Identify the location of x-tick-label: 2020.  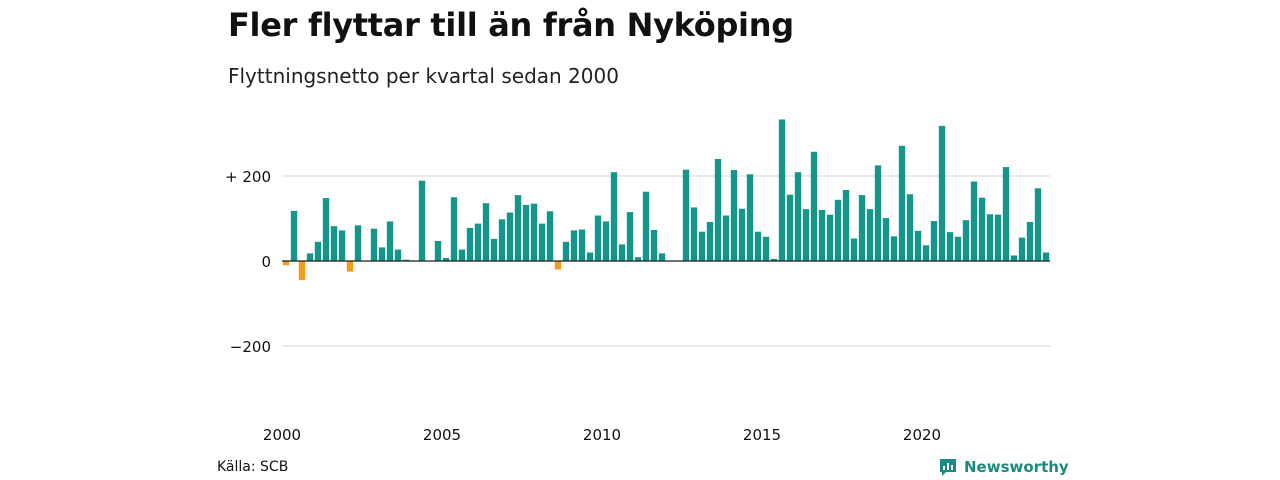
(922, 435).